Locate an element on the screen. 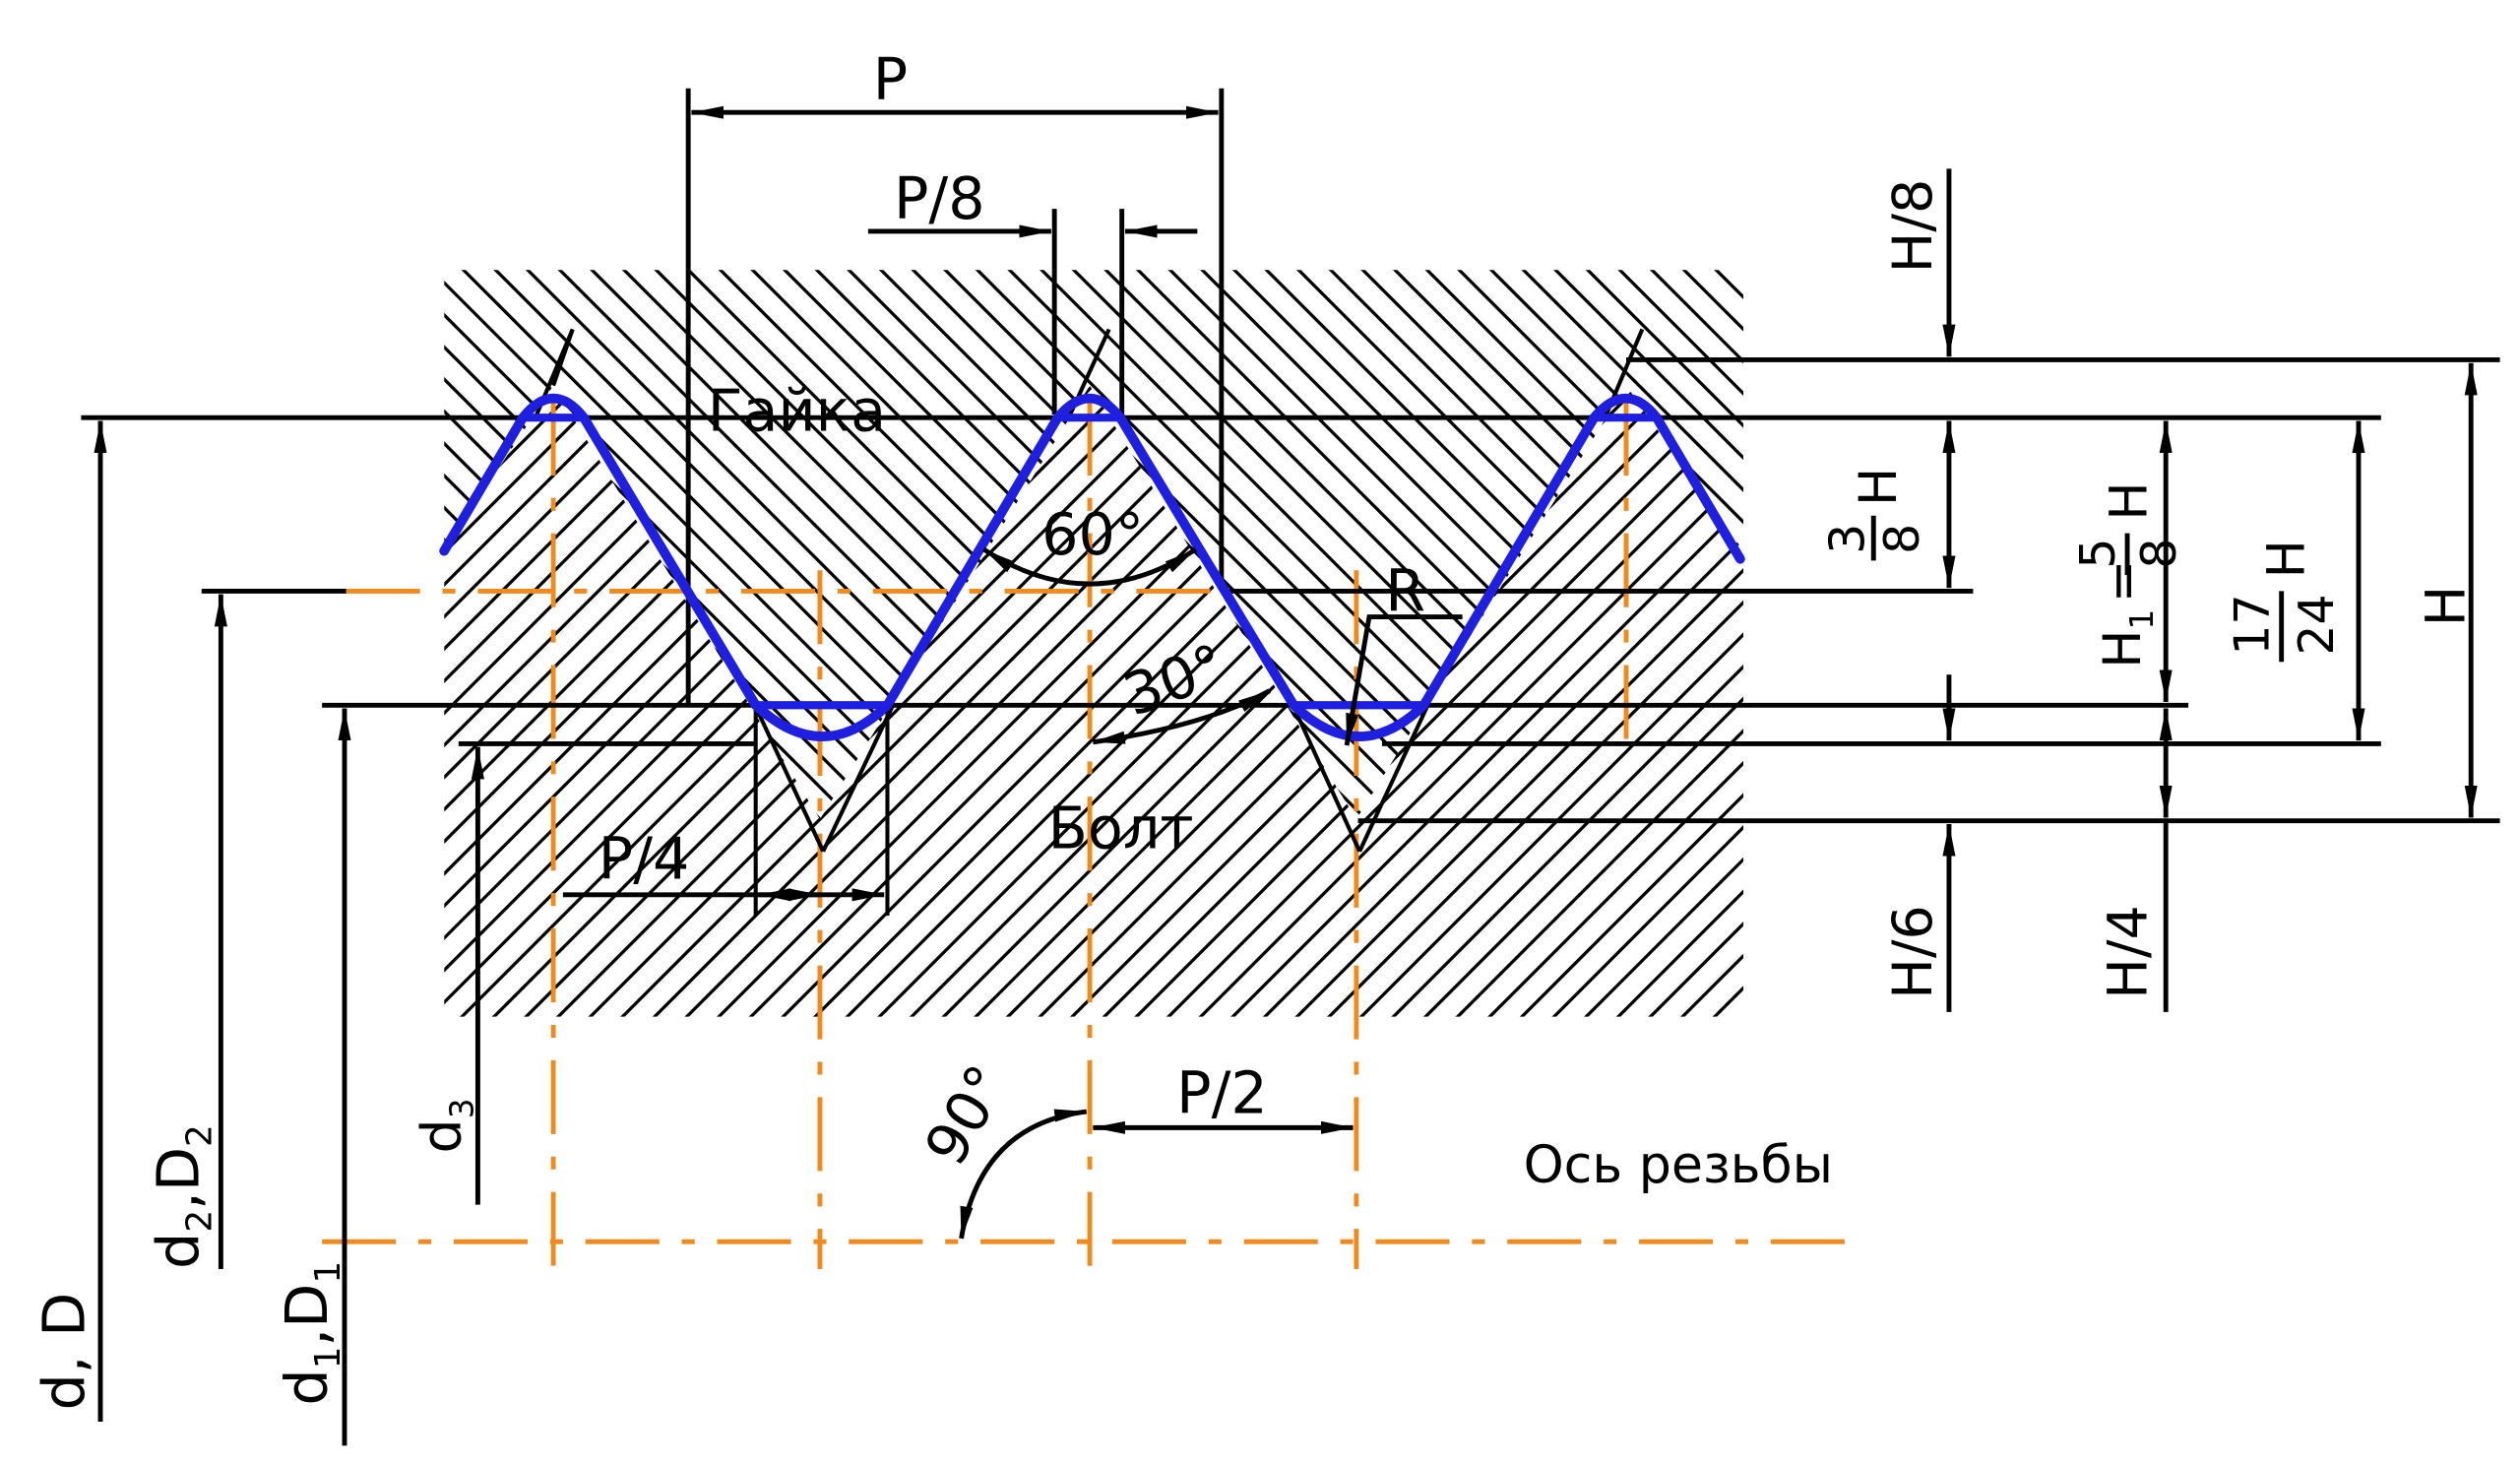 The height and width of the screenshot is (1465, 2520). svg-text: d3 is located at coordinates (445, 1126).